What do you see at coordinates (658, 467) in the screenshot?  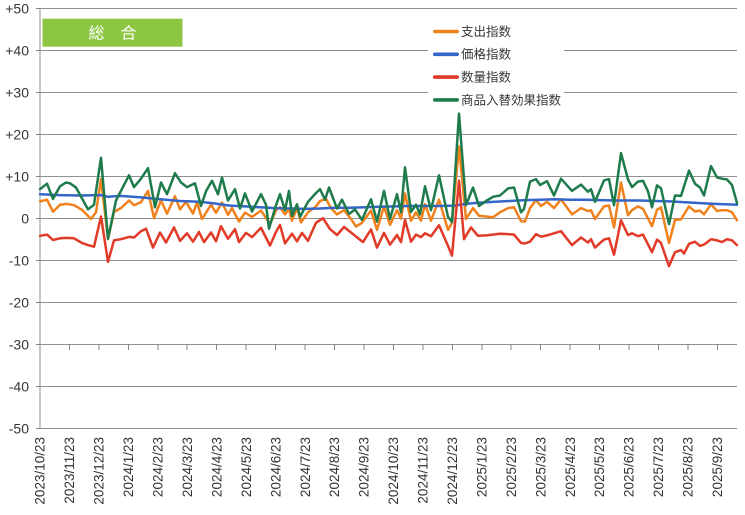 I see `svg-text: 2025/7/23` at bounding box center [658, 467].